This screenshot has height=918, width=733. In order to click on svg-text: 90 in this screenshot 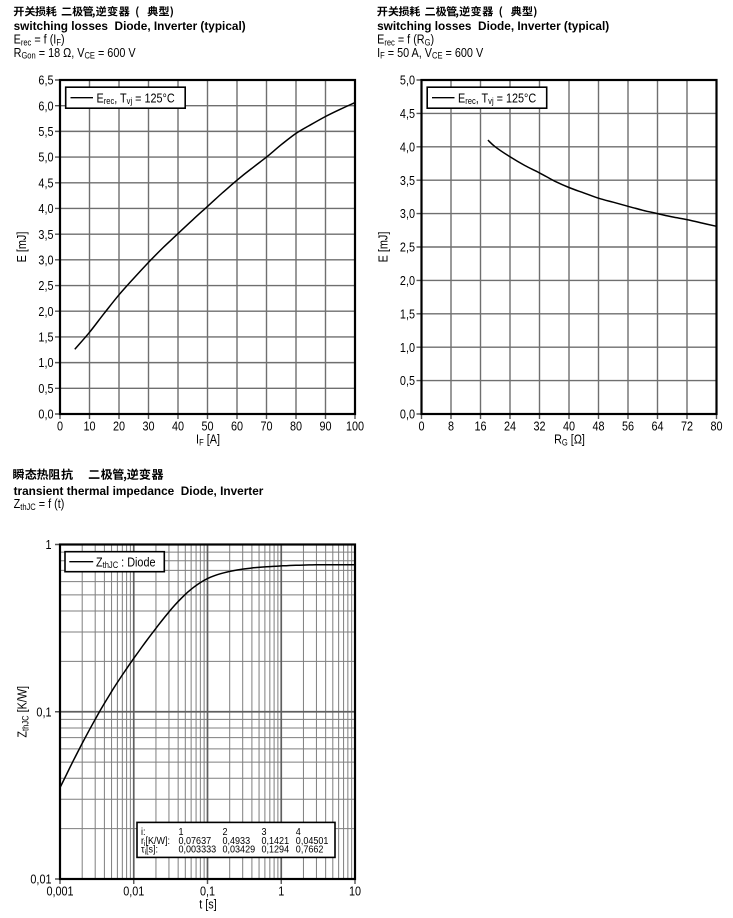, I will do `click(325, 427)`.